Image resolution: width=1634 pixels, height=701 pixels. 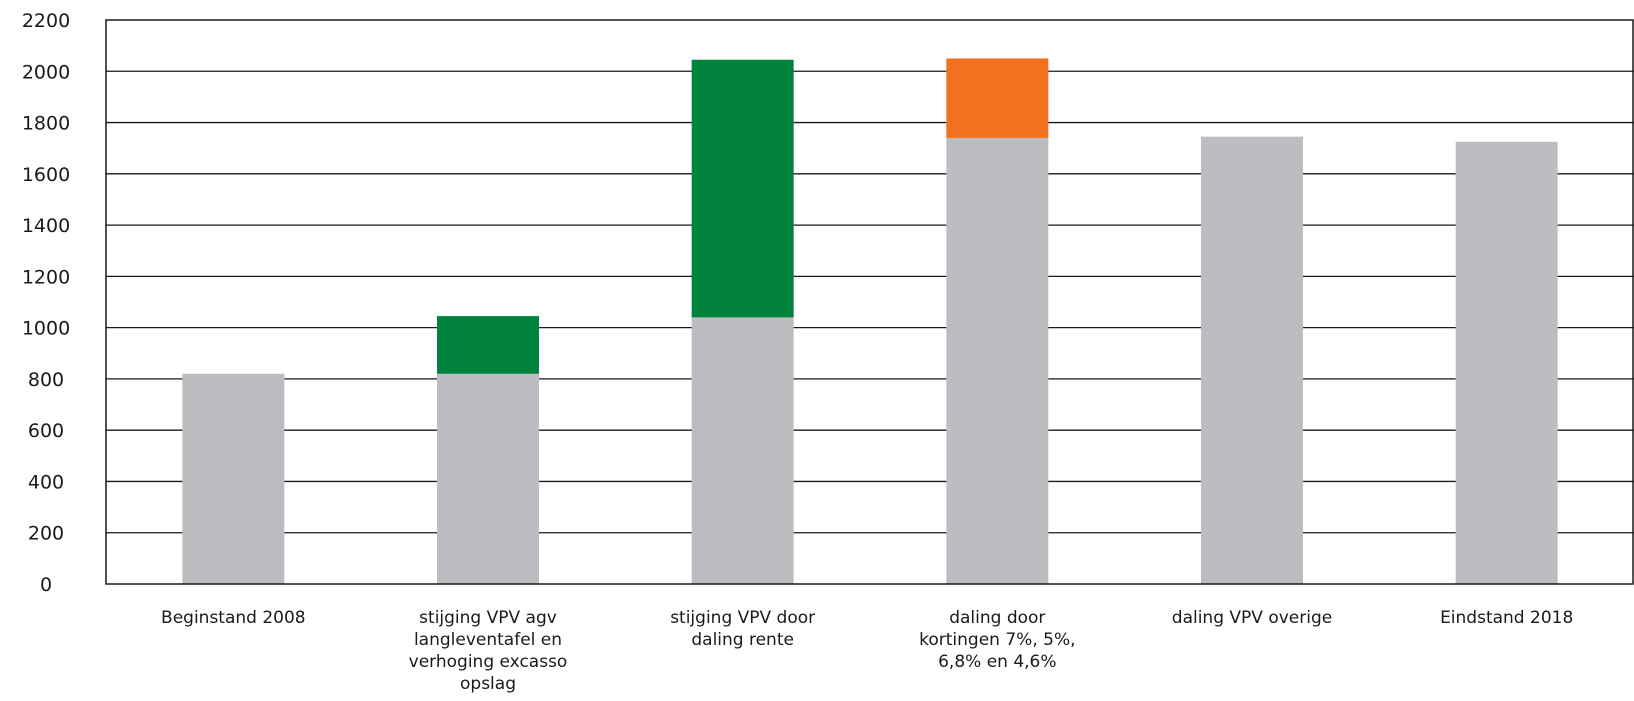 I want to click on x-category-label: stijging VPV door daling rente, so click(x=742, y=629).